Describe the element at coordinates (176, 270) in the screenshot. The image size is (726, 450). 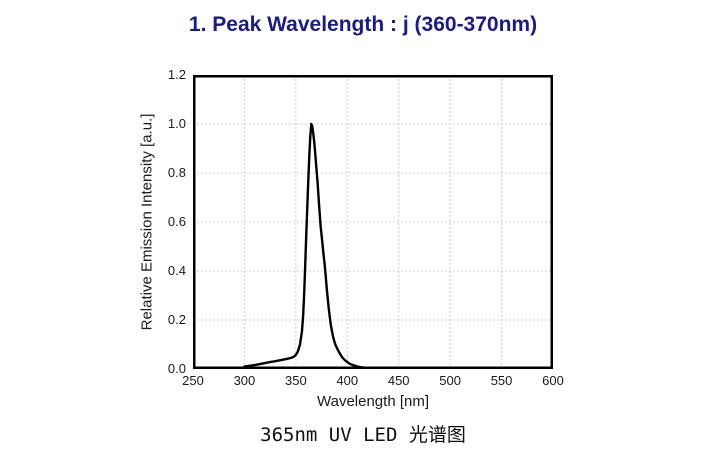
I see `y-tick-label: 0.4` at that location.